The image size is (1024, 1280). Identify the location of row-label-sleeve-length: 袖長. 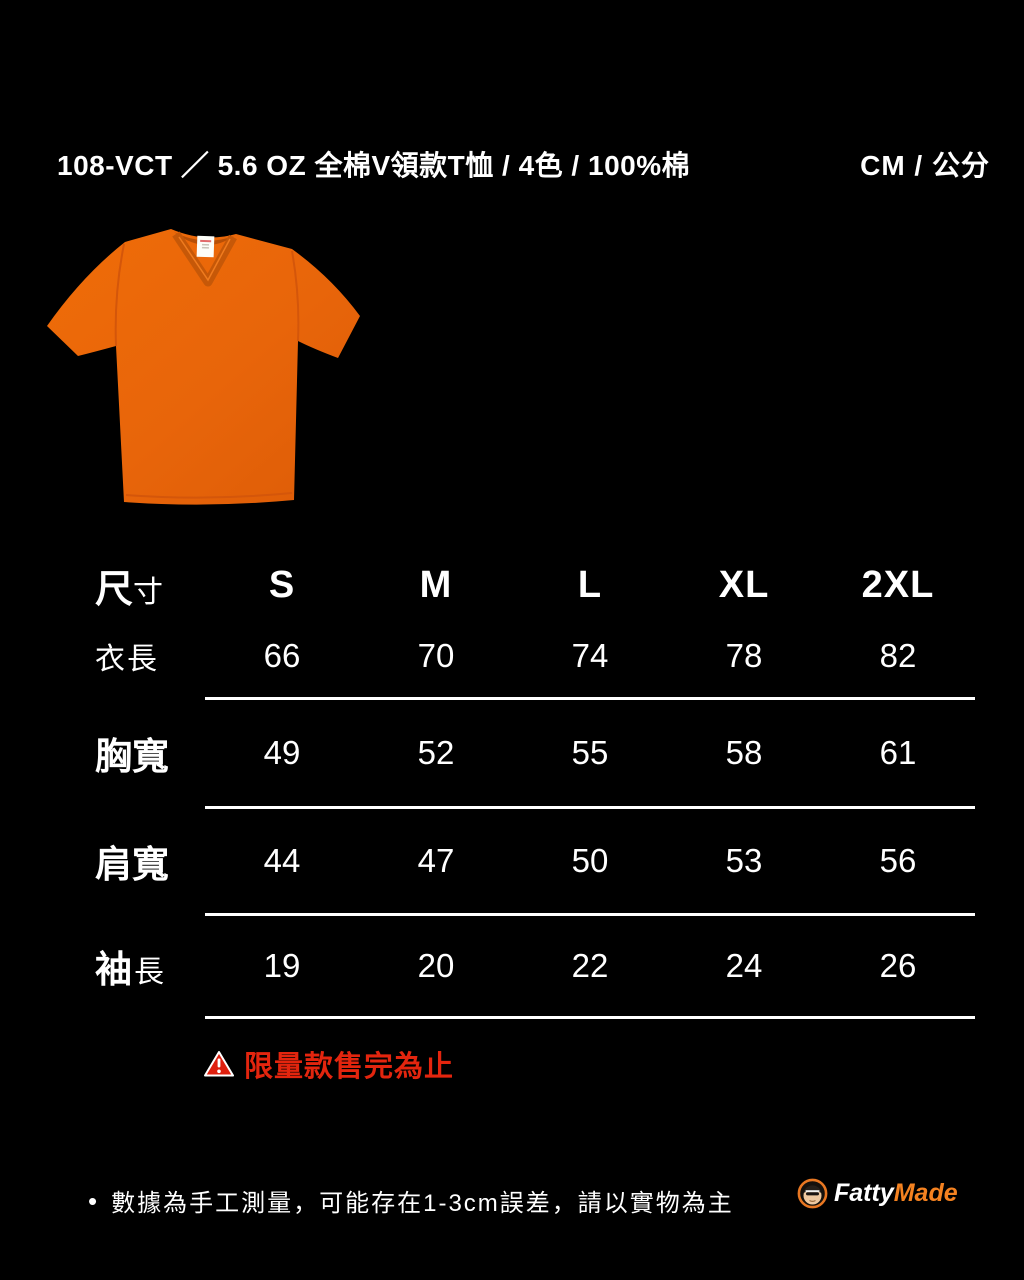
(130, 969).